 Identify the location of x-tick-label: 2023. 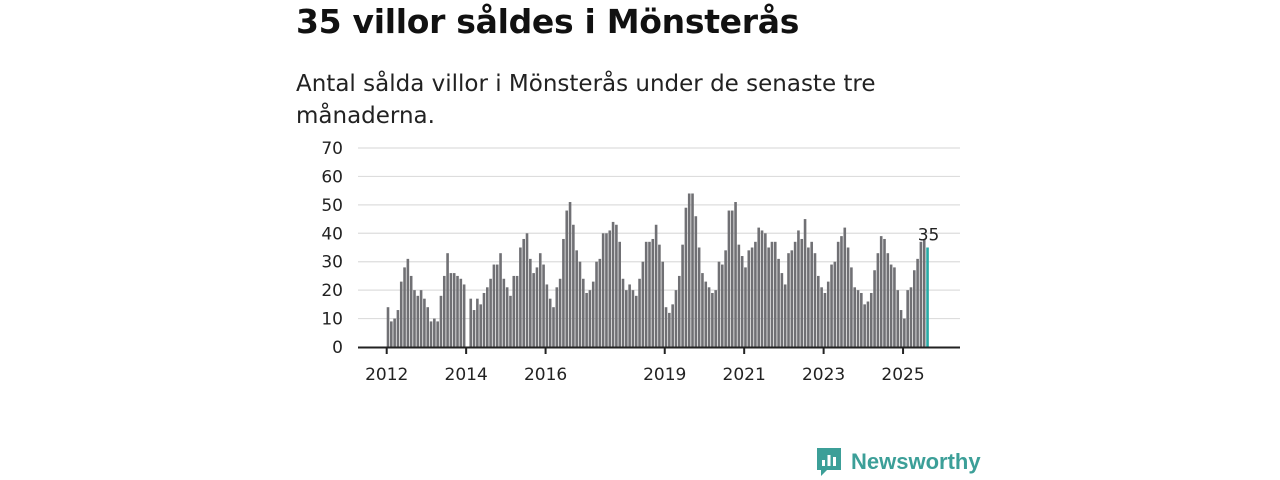
(823, 375).